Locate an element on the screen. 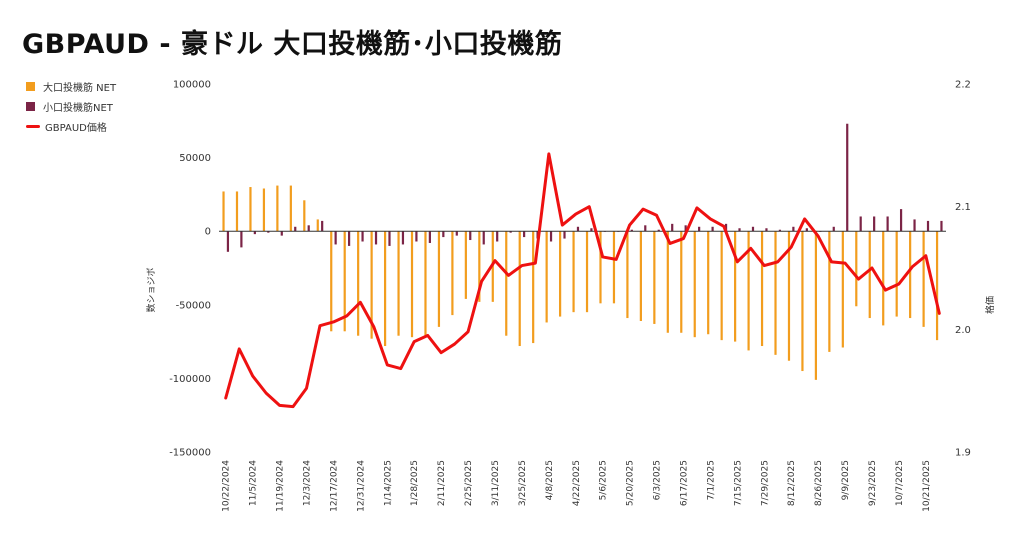 The image size is (1024, 535). y2-tick-label: 1.9 is located at coordinates (963, 453).